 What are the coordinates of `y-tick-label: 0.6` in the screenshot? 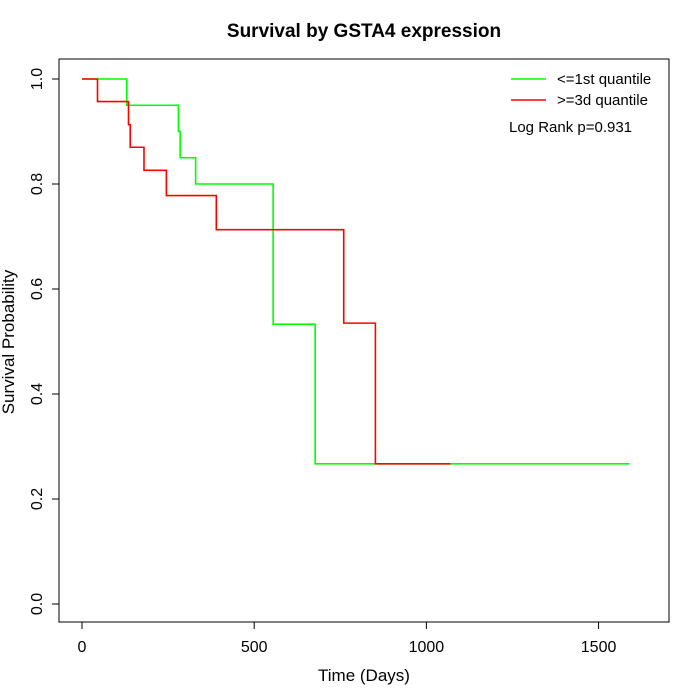 It's located at (37, 289).